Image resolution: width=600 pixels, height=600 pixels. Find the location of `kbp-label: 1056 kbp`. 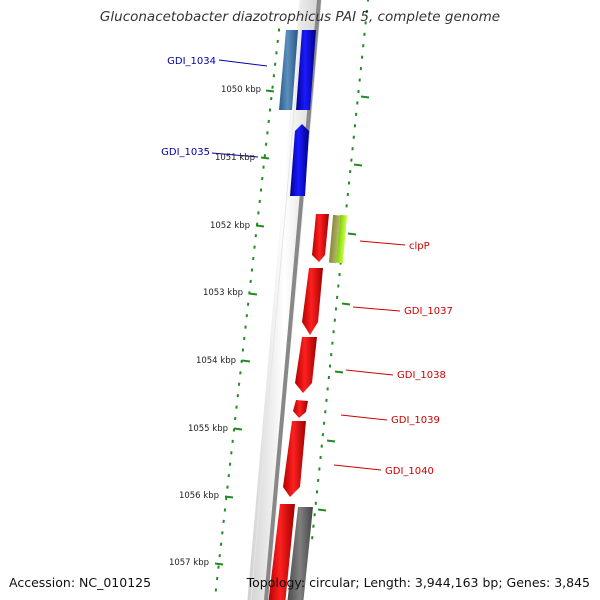

kbp-label: 1056 kbp is located at coordinates (199, 496).